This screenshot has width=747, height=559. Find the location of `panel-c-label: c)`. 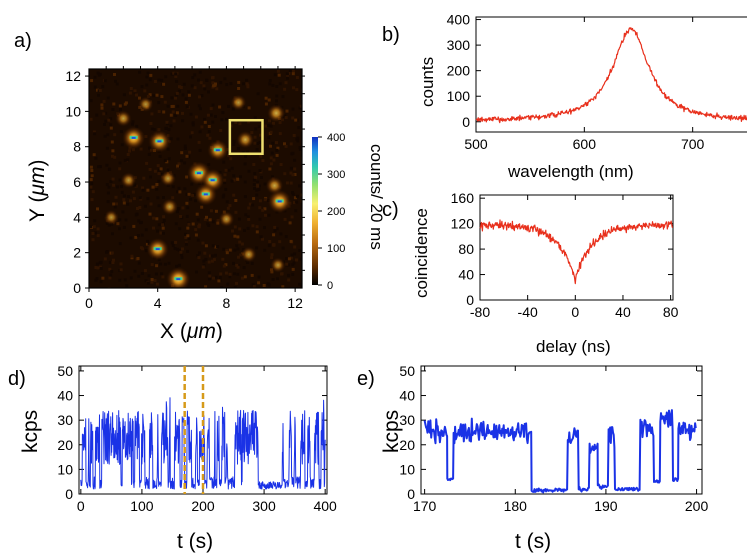

panel-c-label: c) is located at coordinates (390, 210).